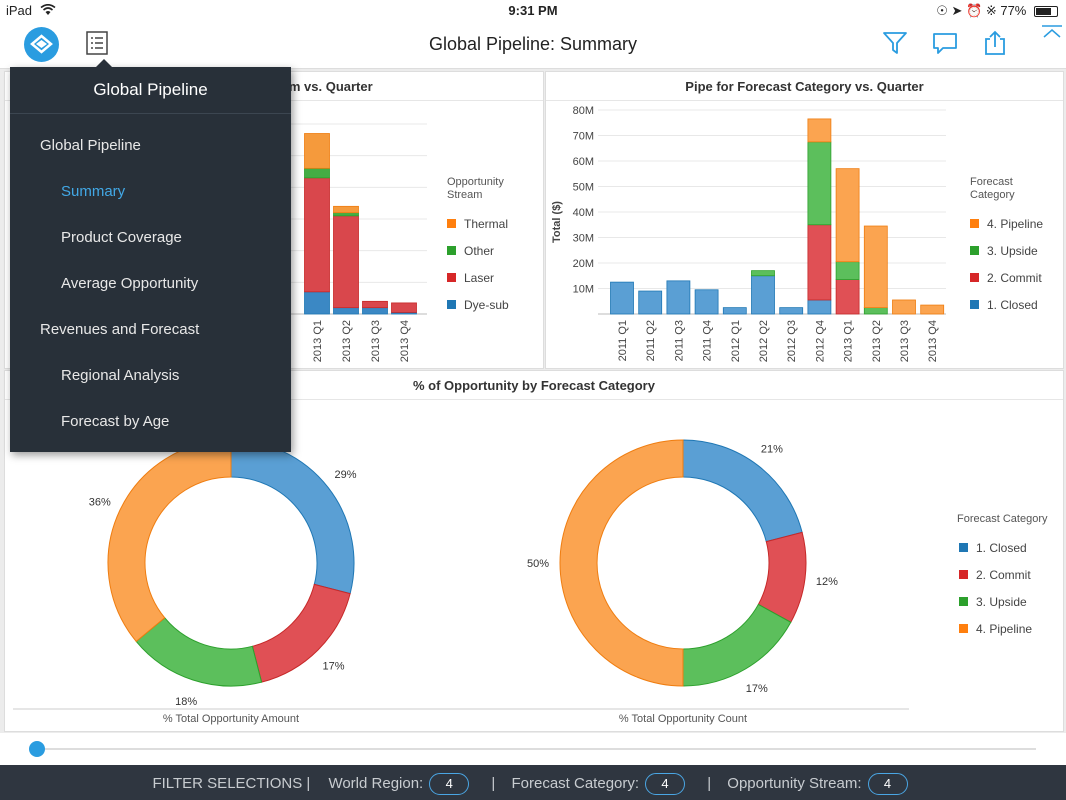  What do you see at coordinates (583, 290) in the screenshot?
I see `y-tick-label: 10M` at bounding box center [583, 290].